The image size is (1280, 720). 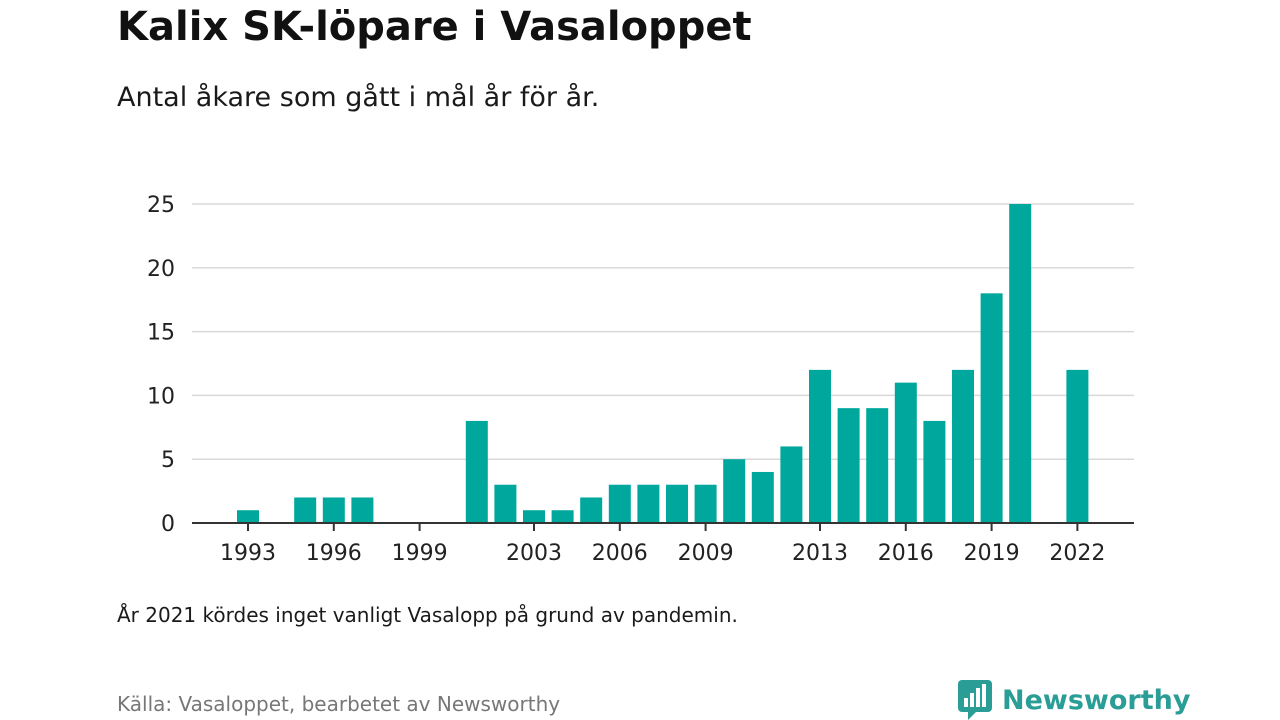 What do you see at coordinates (534, 553) in the screenshot?
I see `x-tick-label: 2003` at bounding box center [534, 553].